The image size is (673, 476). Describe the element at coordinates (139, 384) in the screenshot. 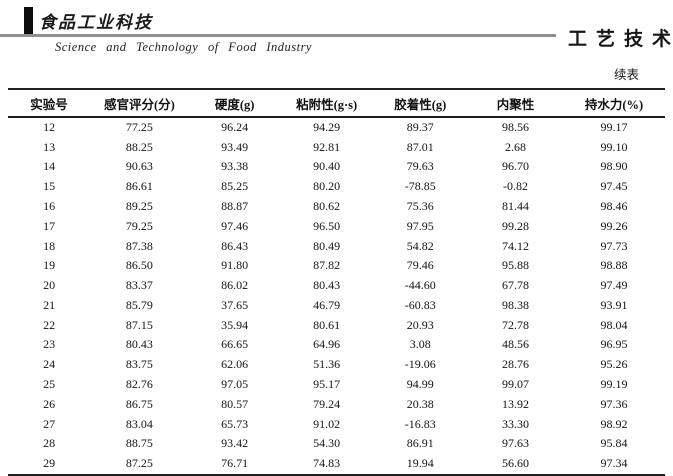

I see `table-cell: 82.76` at that location.